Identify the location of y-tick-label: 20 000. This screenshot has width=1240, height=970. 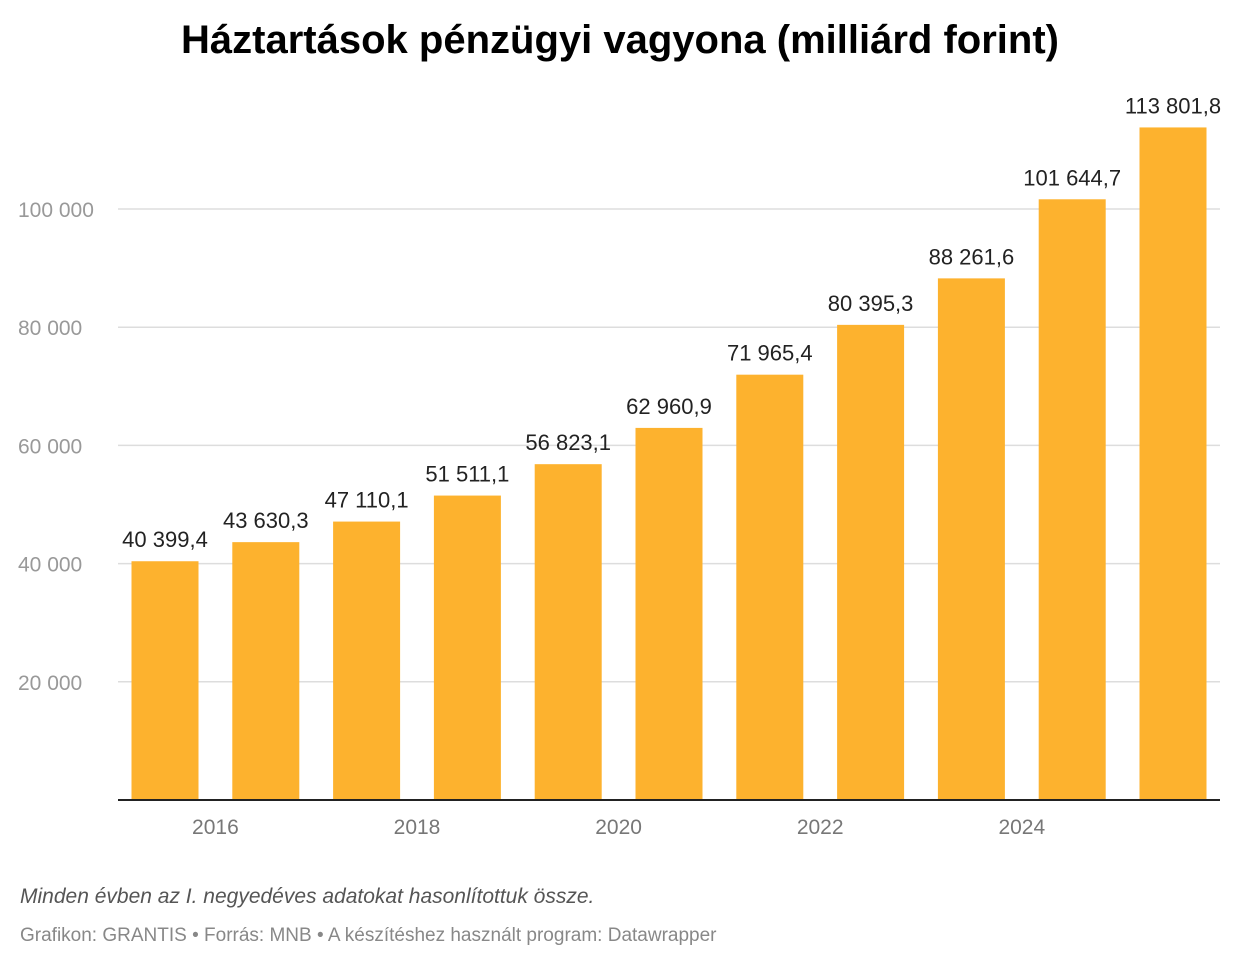
(50, 683).